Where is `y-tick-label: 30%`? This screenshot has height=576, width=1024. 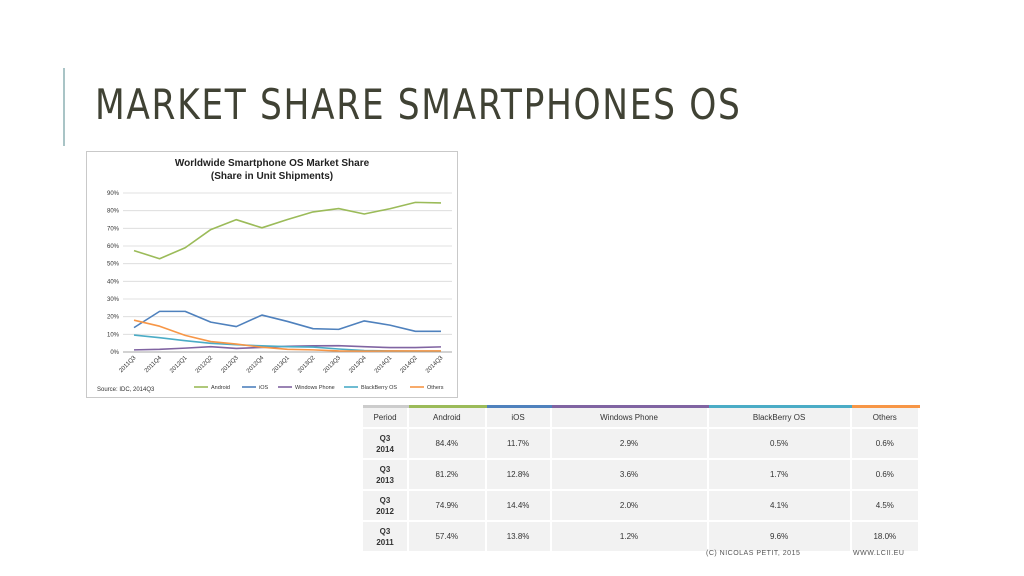 y-tick-label: 30% is located at coordinates (113, 300).